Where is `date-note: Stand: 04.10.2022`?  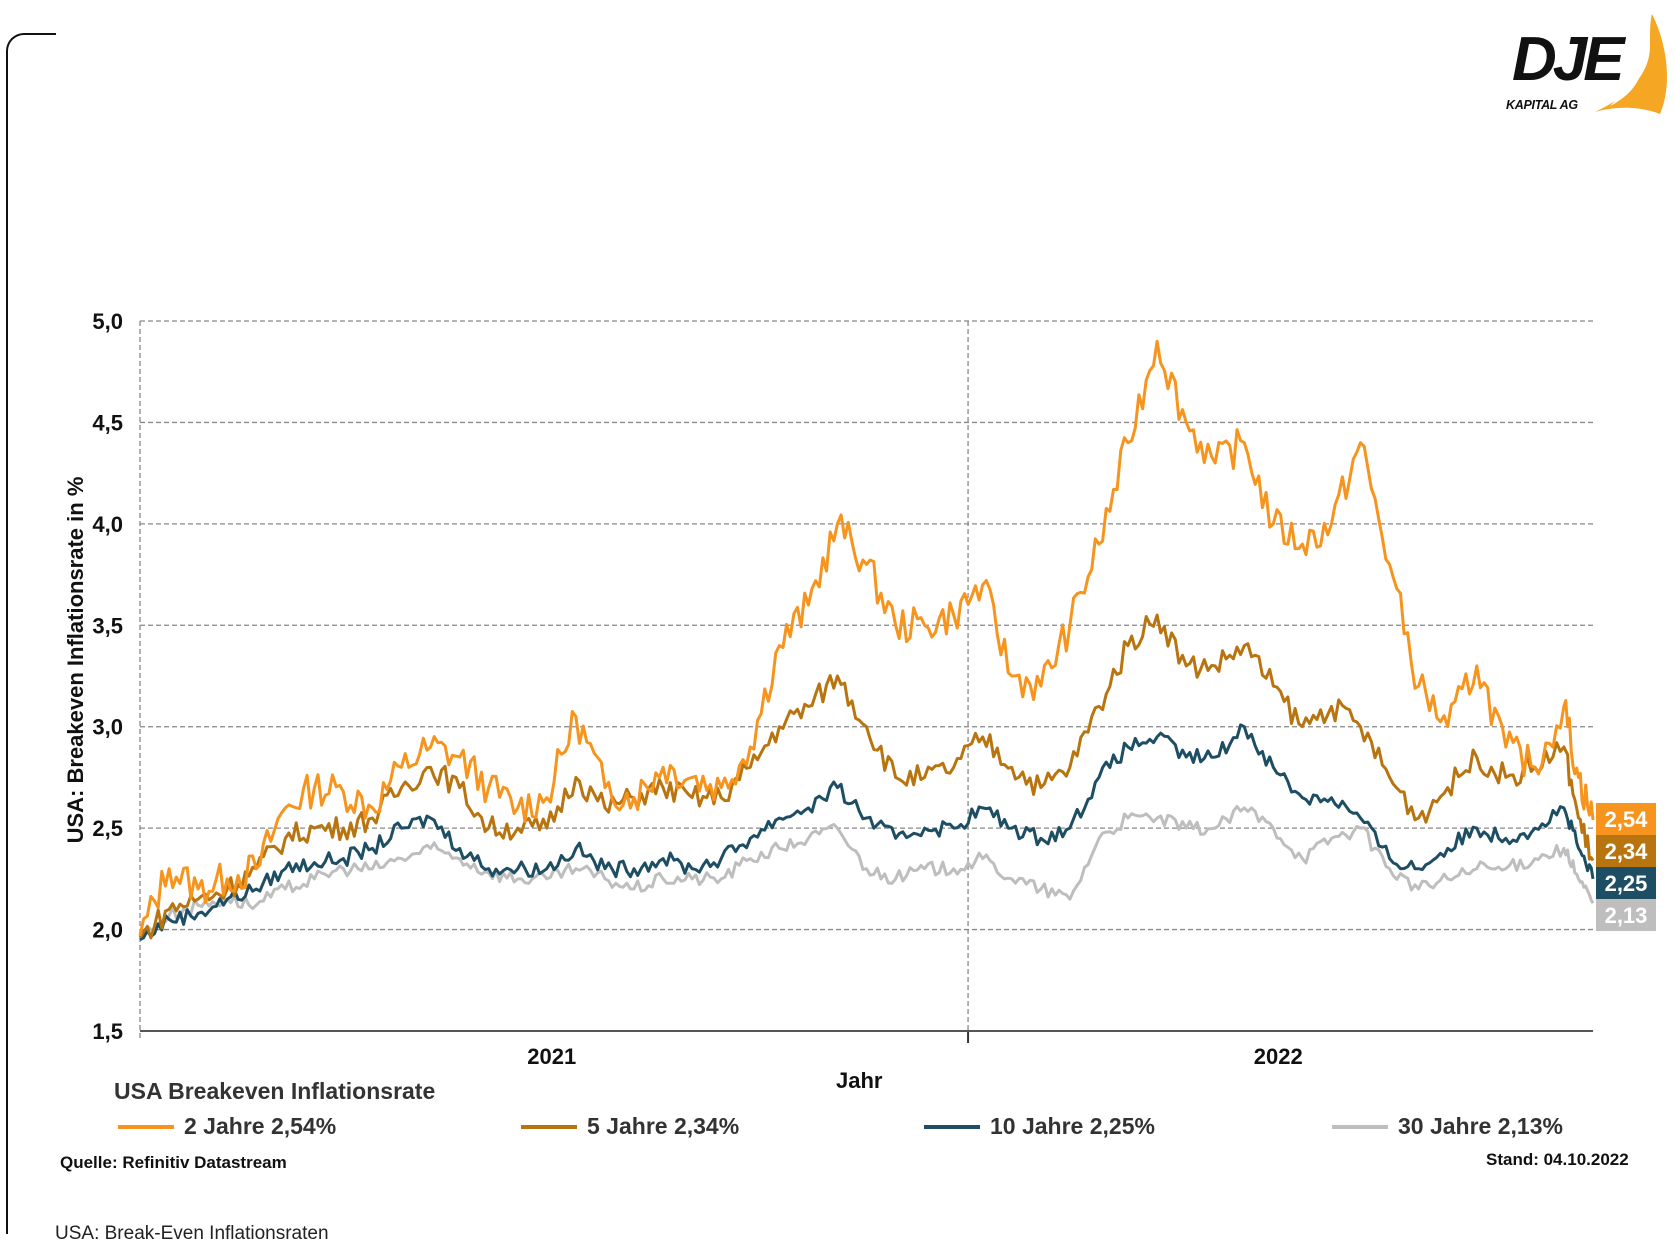 date-note: Stand: 04.10.2022 is located at coordinates (1557, 1159).